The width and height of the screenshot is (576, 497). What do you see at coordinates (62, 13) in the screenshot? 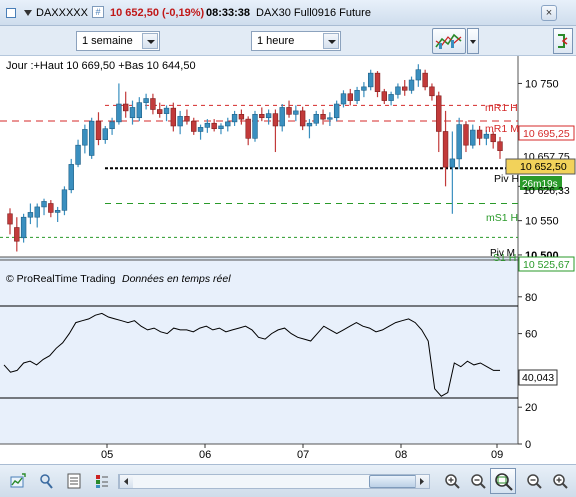
I see `symbol-label: DAXXXXX` at bounding box center [62, 13].